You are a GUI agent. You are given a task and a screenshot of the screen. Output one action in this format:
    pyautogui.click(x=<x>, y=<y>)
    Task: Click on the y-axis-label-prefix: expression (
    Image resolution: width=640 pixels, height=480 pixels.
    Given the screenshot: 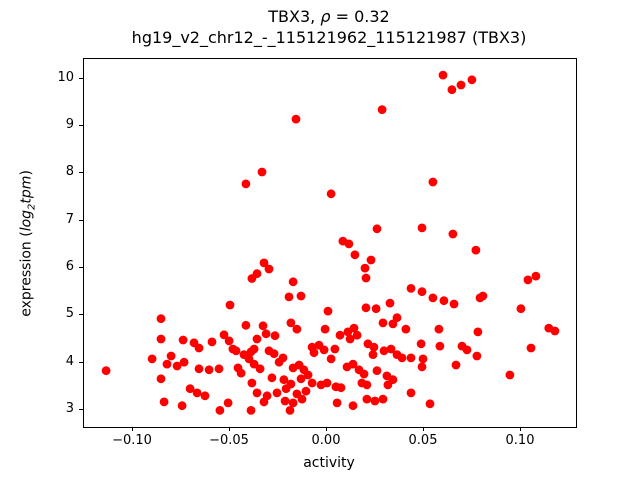 What is the action you would take?
    pyautogui.click(x=26, y=274)
    